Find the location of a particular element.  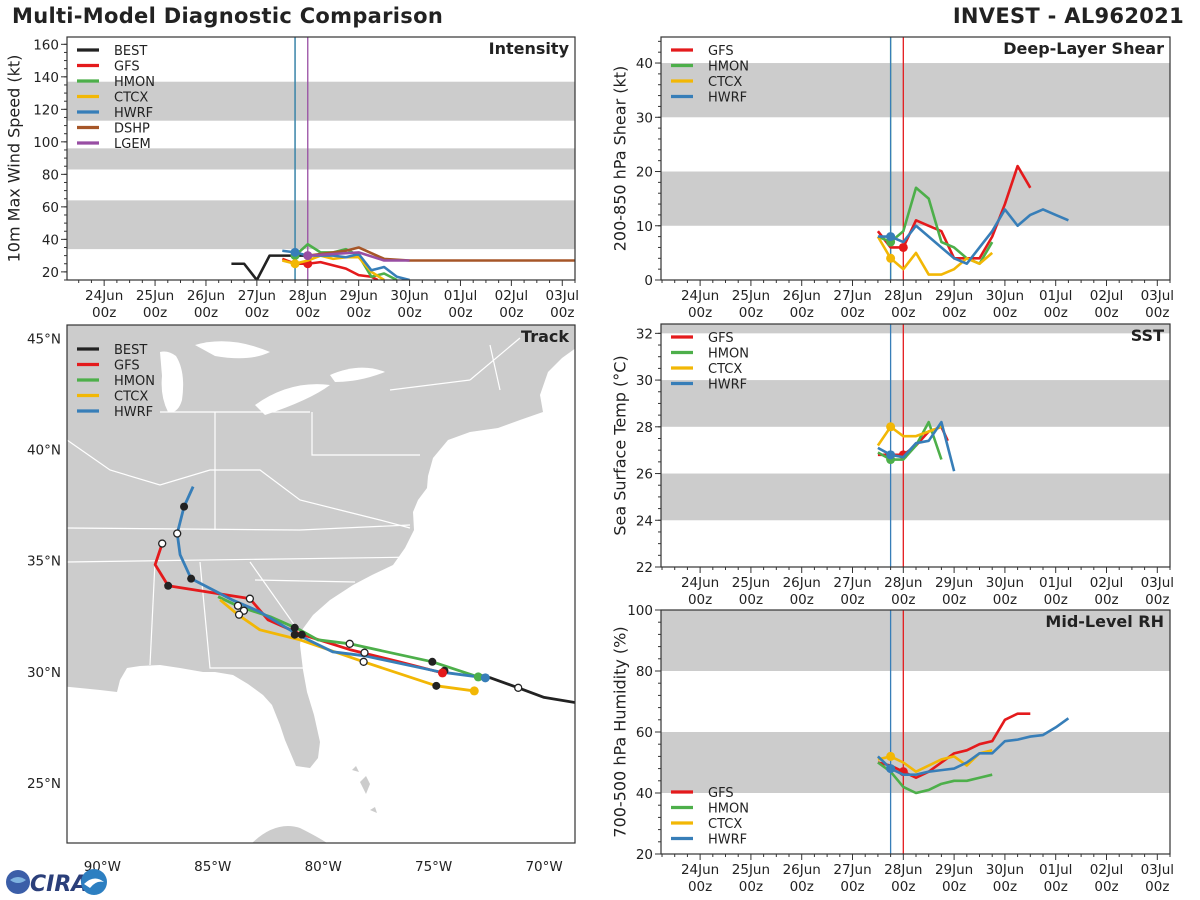

init-marker-hwrf is located at coordinates (891, 769).